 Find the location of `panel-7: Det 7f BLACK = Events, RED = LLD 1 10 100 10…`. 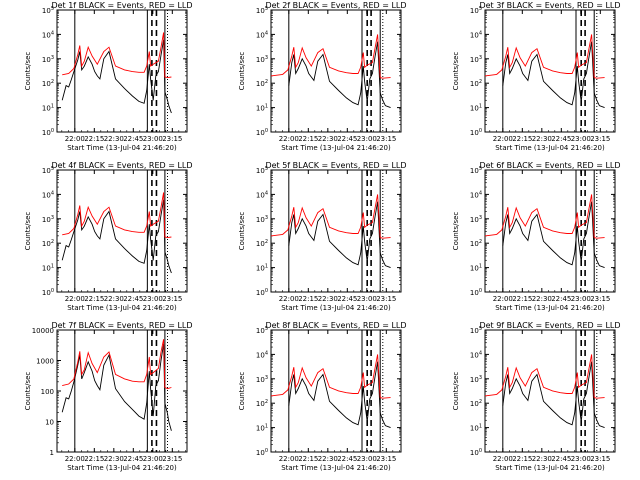

panel-7: Det 7f BLACK = Events, RED = LLD 1 10 100 10… is located at coordinates (108, 396).